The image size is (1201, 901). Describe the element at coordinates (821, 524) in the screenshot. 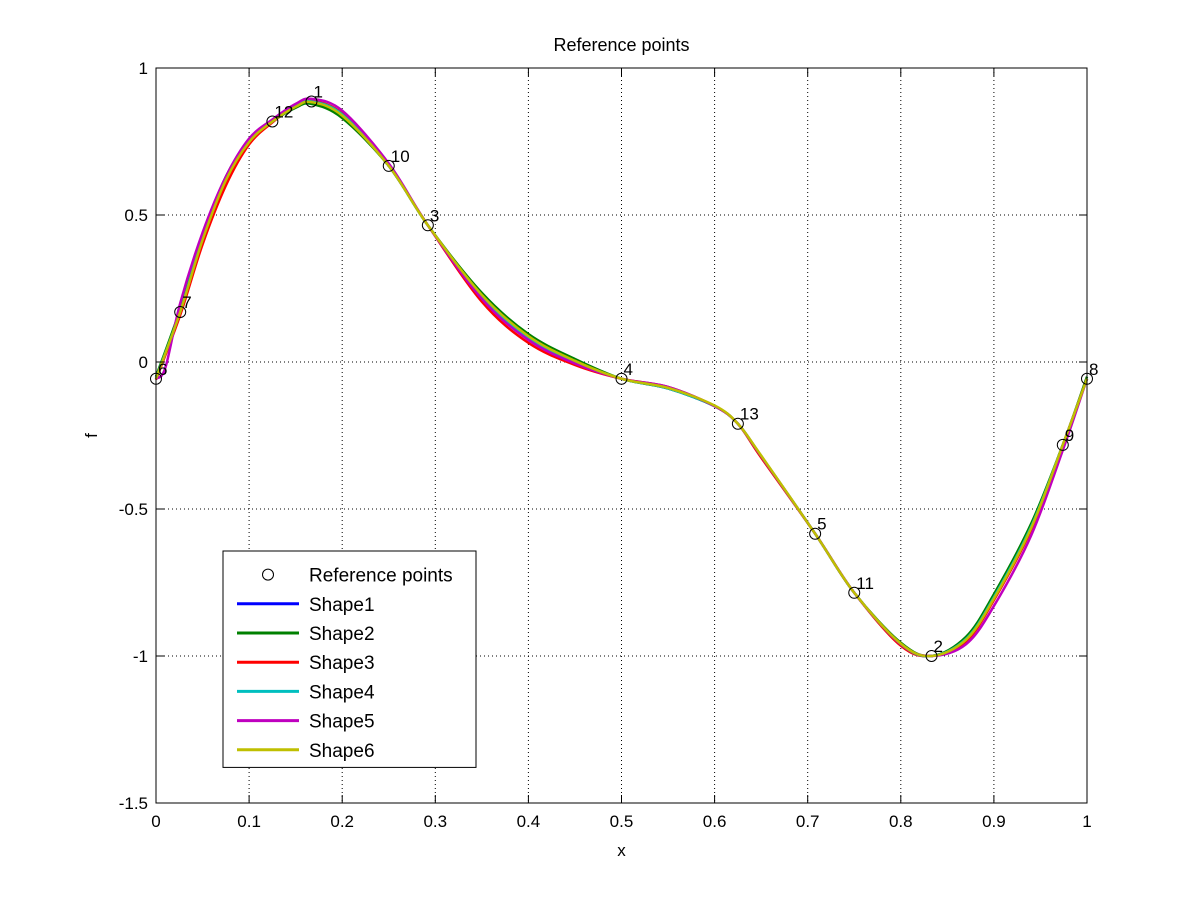

I see `reference-point-label-5: 5` at that location.